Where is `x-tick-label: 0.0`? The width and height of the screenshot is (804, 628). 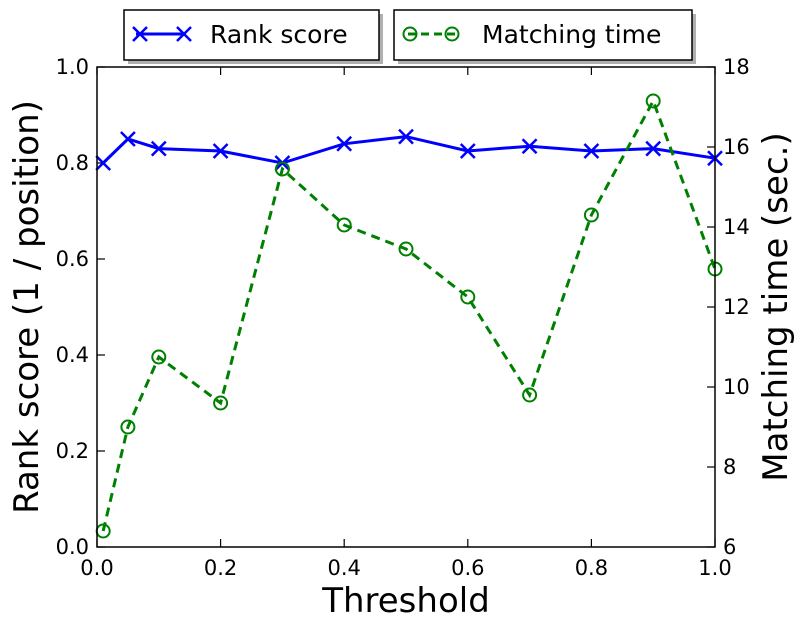 x-tick-label: 0.0 is located at coordinates (96, 568).